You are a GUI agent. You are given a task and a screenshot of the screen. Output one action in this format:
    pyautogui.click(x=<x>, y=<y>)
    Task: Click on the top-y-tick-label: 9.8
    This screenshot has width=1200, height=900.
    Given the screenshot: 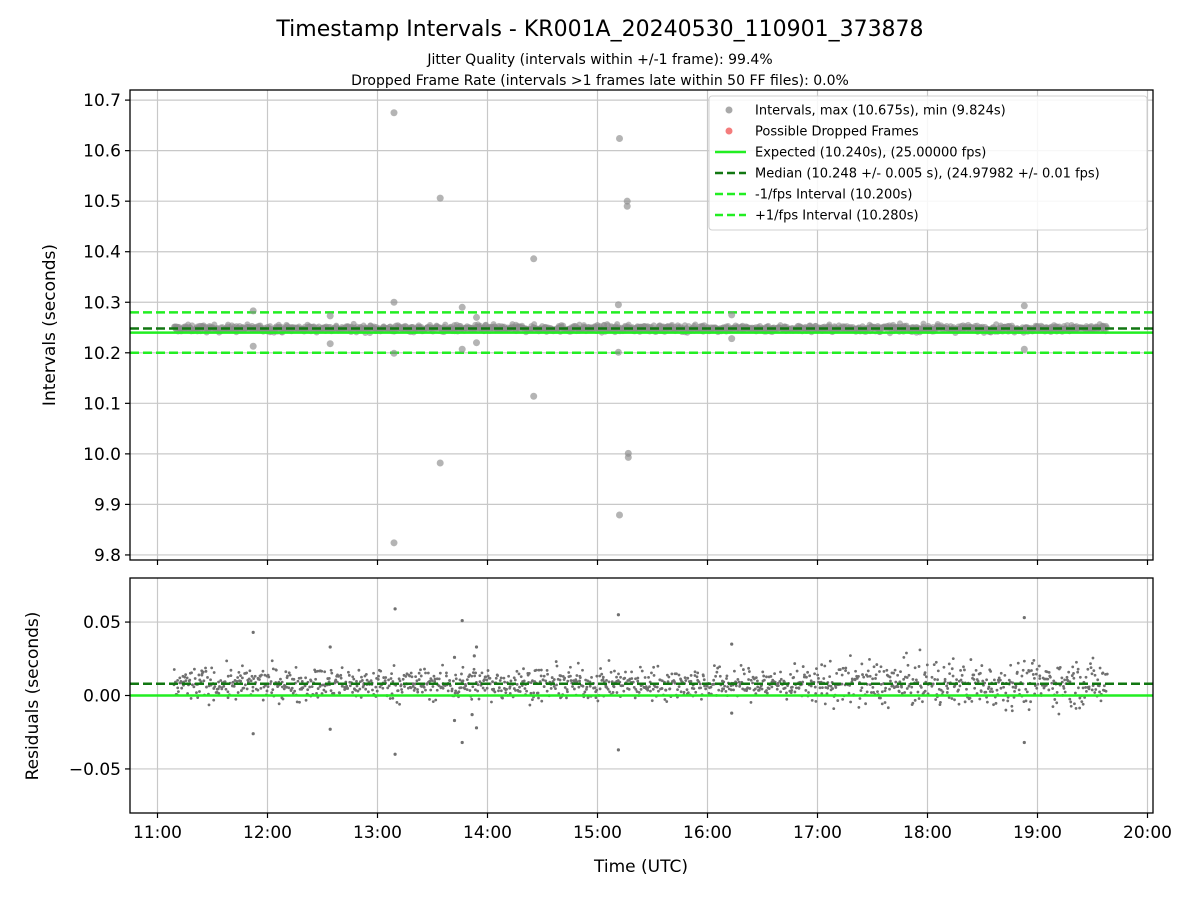 What is the action you would take?
    pyautogui.click(x=107, y=556)
    